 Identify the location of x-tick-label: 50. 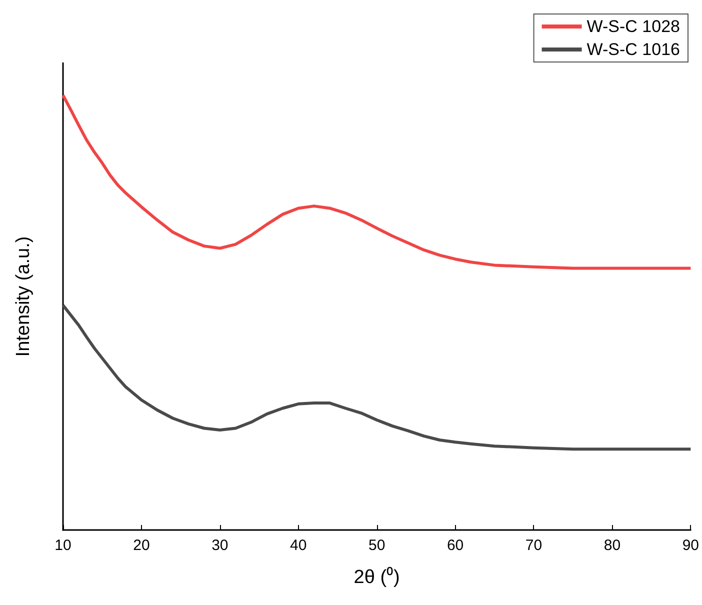
(377, 545).